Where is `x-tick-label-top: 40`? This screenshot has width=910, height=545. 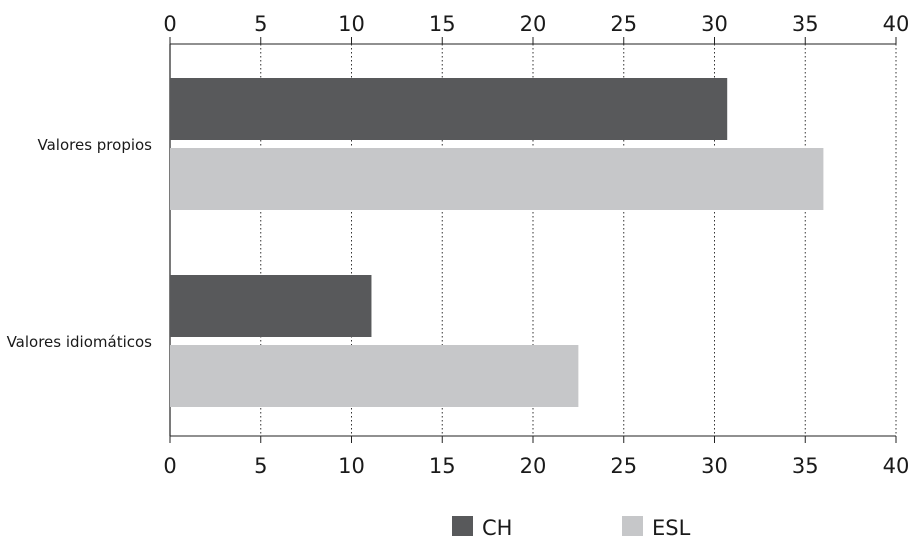
x-tick-label-top: 40 is located at coordinates (896, 24).